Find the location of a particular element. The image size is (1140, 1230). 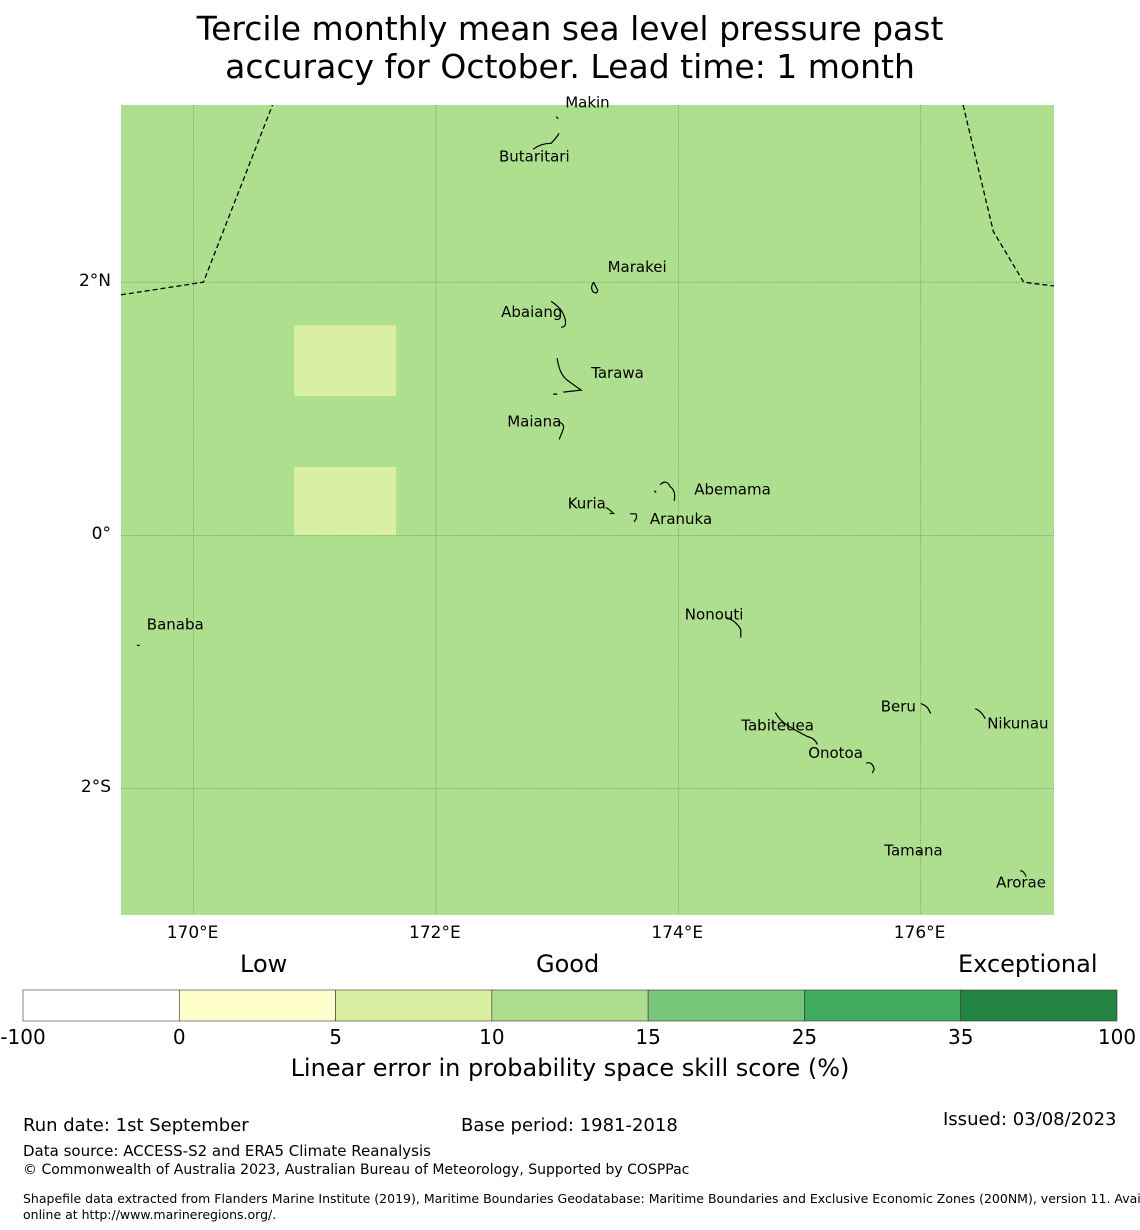

run-date: Run date: 1st September is located at coordinates (136, 1125).